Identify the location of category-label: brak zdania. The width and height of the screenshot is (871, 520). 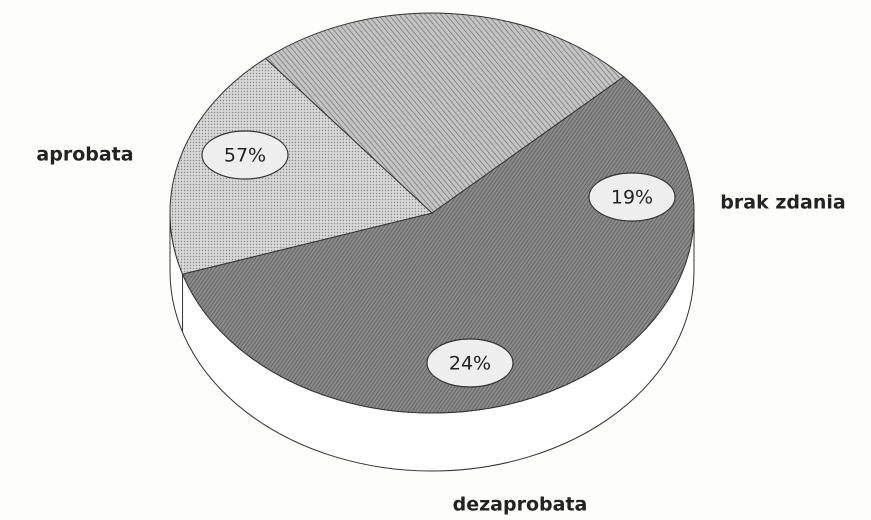
(782, 203).